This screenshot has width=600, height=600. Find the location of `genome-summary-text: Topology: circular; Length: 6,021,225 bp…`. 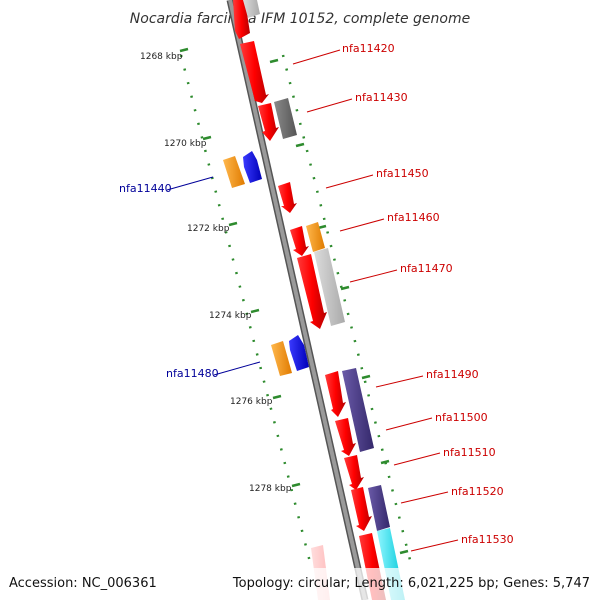

genome-summary-text: Topology: circular; Length: 6,021,225 bp… is located at coordinates (411, 583).